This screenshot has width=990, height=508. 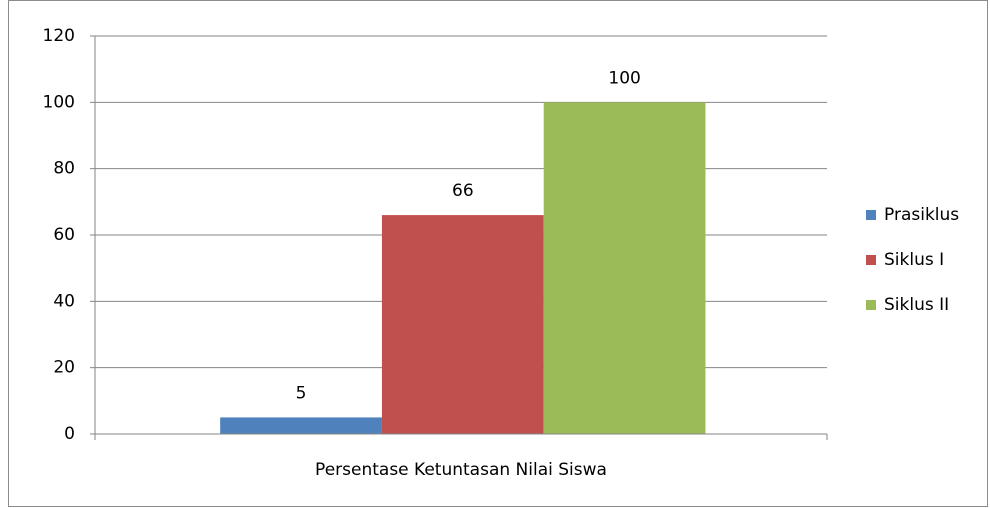 I want to click on data-label: 66, so click(x=463, y=191).